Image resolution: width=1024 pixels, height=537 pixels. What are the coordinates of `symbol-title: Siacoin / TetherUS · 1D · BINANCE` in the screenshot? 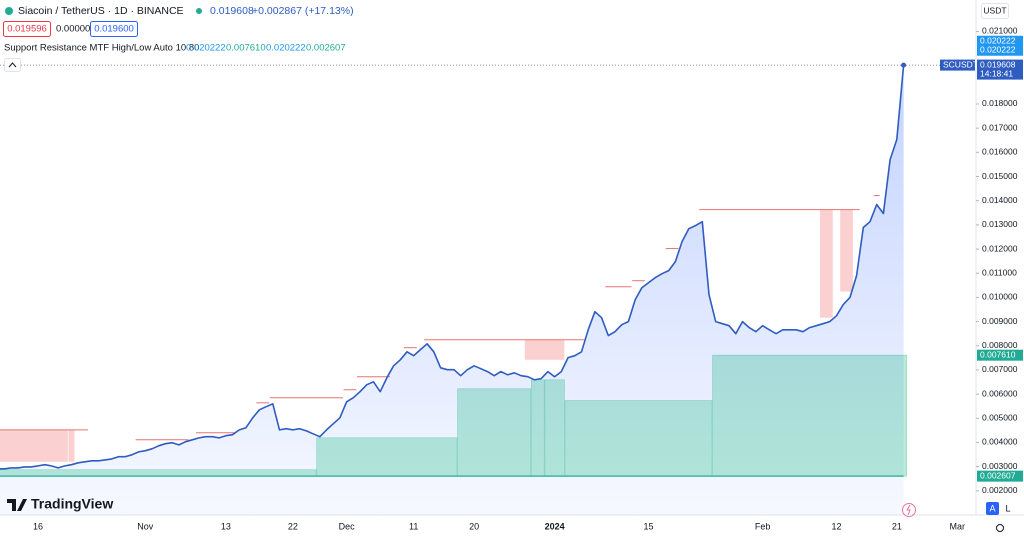 It's located at (101, 11).